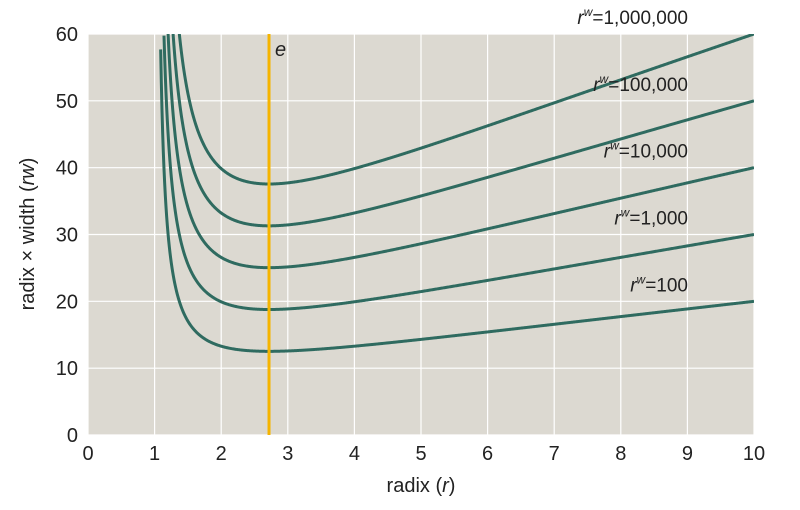 This screenshot has height=510, width=800. I want to click on x-tick-label: 6, so click(487, 454).